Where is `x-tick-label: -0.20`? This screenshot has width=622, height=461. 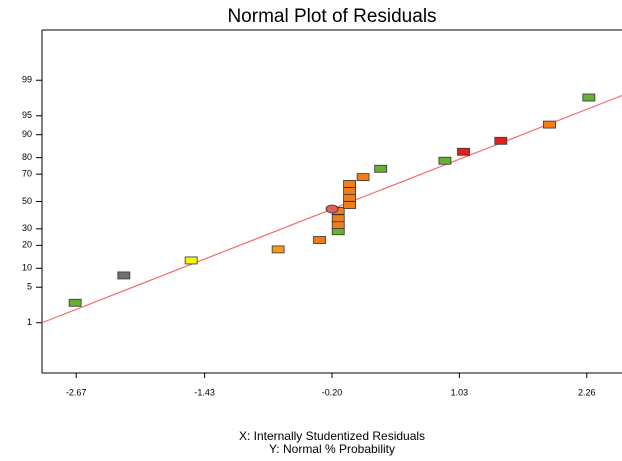
x-tick-label: -0.20 is located at coordinates (332, 392).